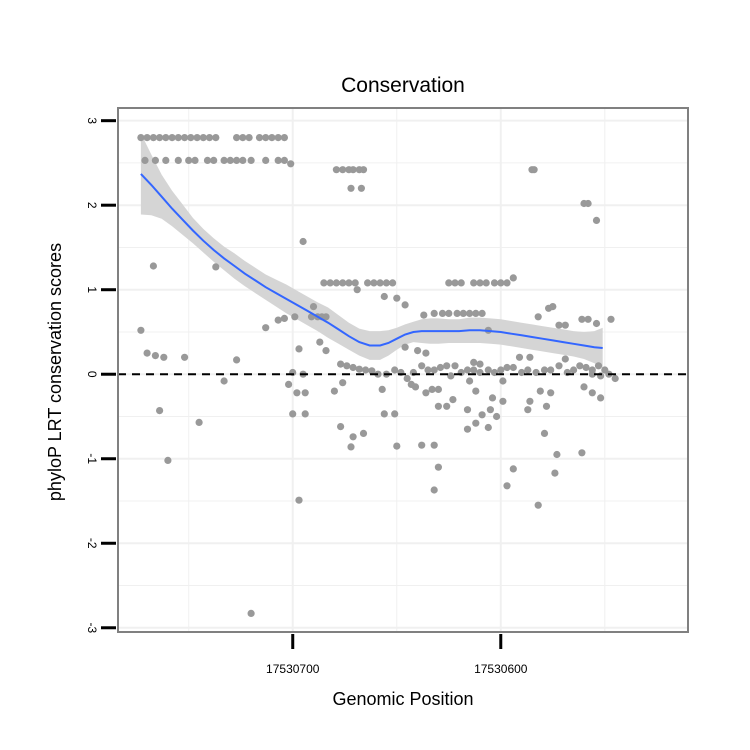 This screenshot has width=750, height=750. Describe the element at coordinates (293, 669) in the screenshot. I see `x-tick-label: 17530700` at that location.